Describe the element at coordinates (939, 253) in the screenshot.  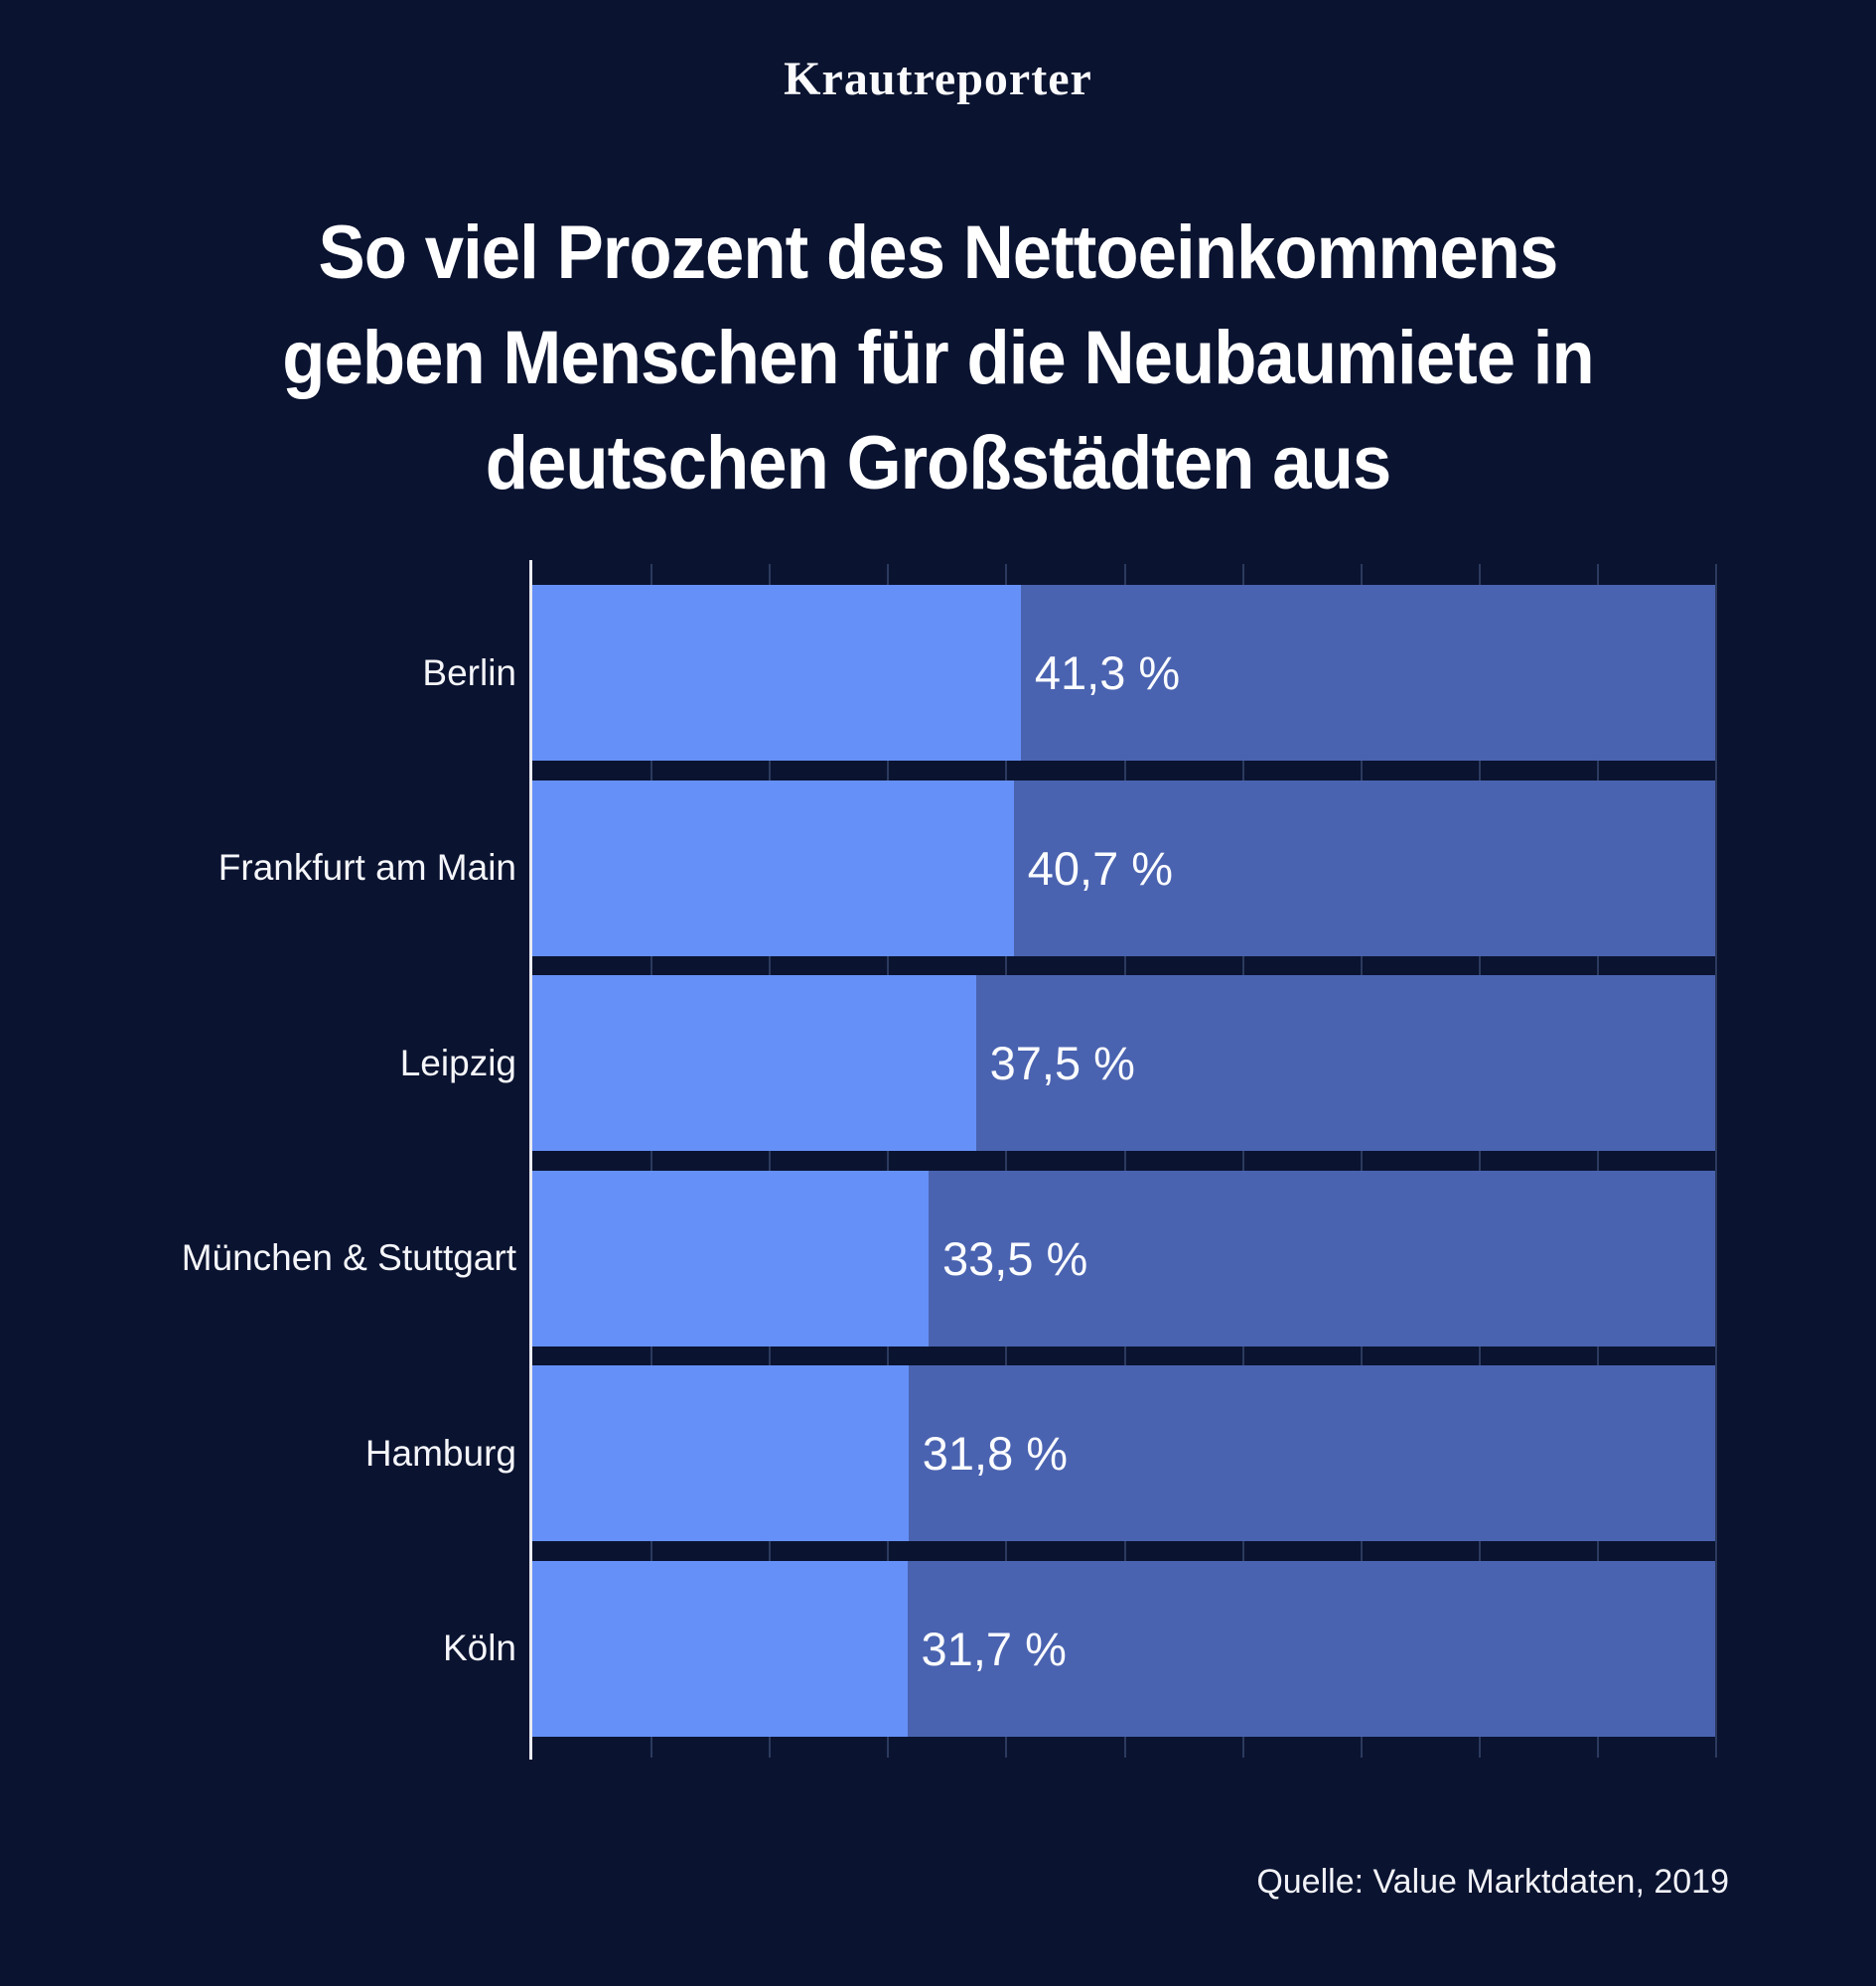
I see `chart-title-line-1: So viel Prozent des Nettoeinkommens` at that location.